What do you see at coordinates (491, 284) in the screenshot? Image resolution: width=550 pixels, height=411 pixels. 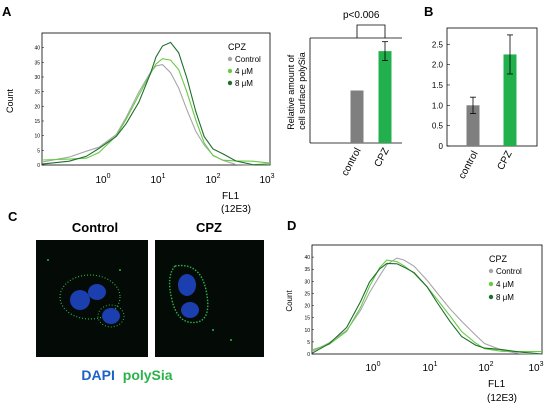 I see `histogram-d-legend-marker-4um` at bounding box center [491, 284].